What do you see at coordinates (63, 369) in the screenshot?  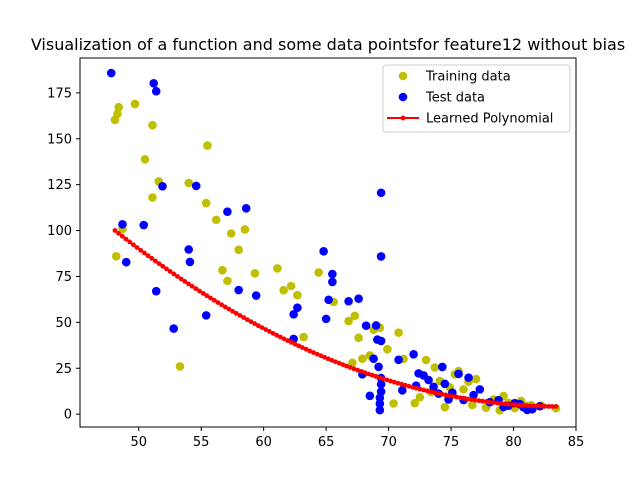 I see `y-tick-label-25: 25` at bounding box center [63, 369].